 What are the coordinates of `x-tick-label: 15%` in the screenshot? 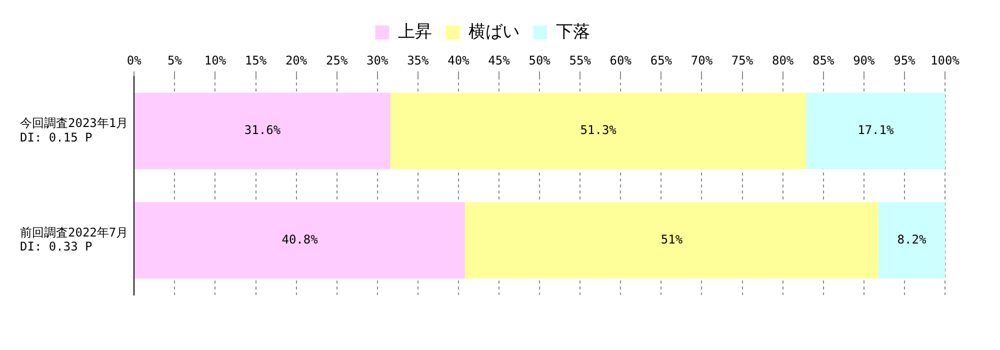 It's located at (256, 60).